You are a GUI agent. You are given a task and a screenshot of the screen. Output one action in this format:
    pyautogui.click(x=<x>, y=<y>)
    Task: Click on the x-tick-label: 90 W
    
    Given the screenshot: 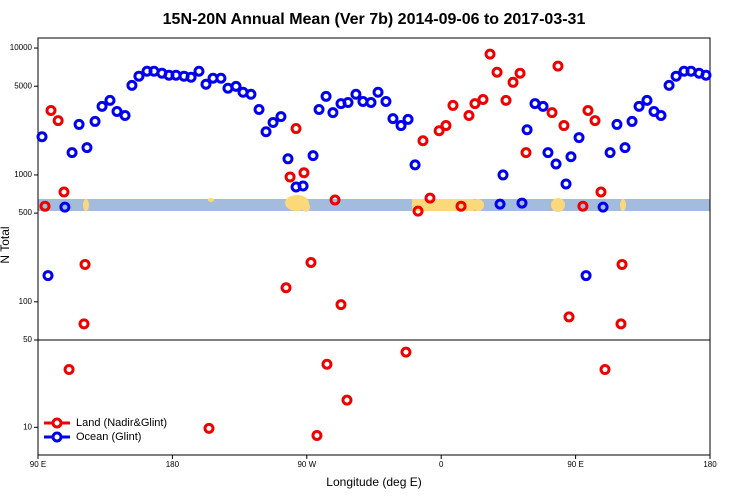 What is the action you would take?
    pyautogui.click(x=306, y=464)
    